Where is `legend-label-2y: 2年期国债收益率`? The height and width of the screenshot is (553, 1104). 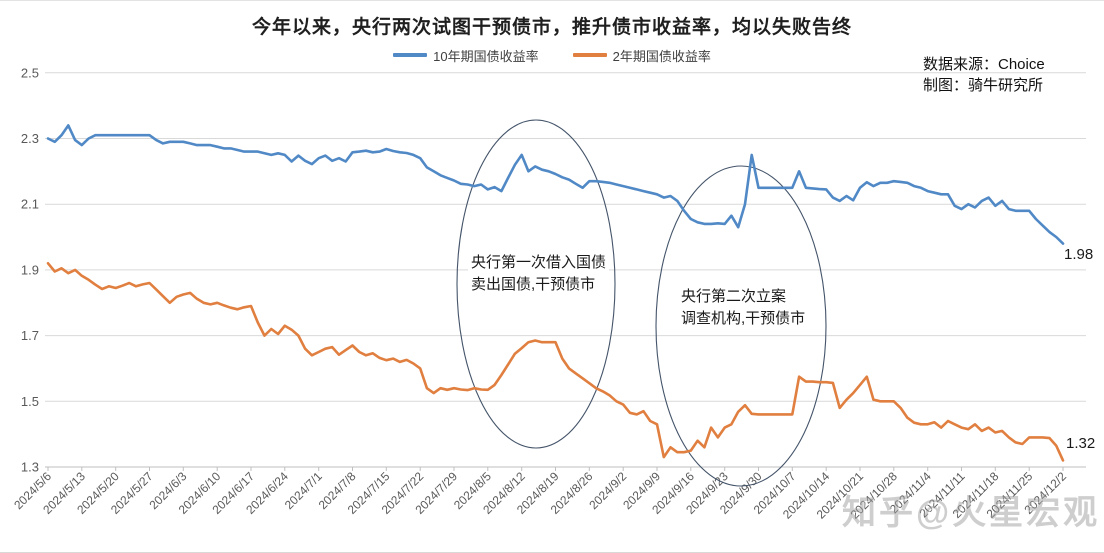 legend-label-2y: 2年期国债收益率 is located at coordinates (661, 56).